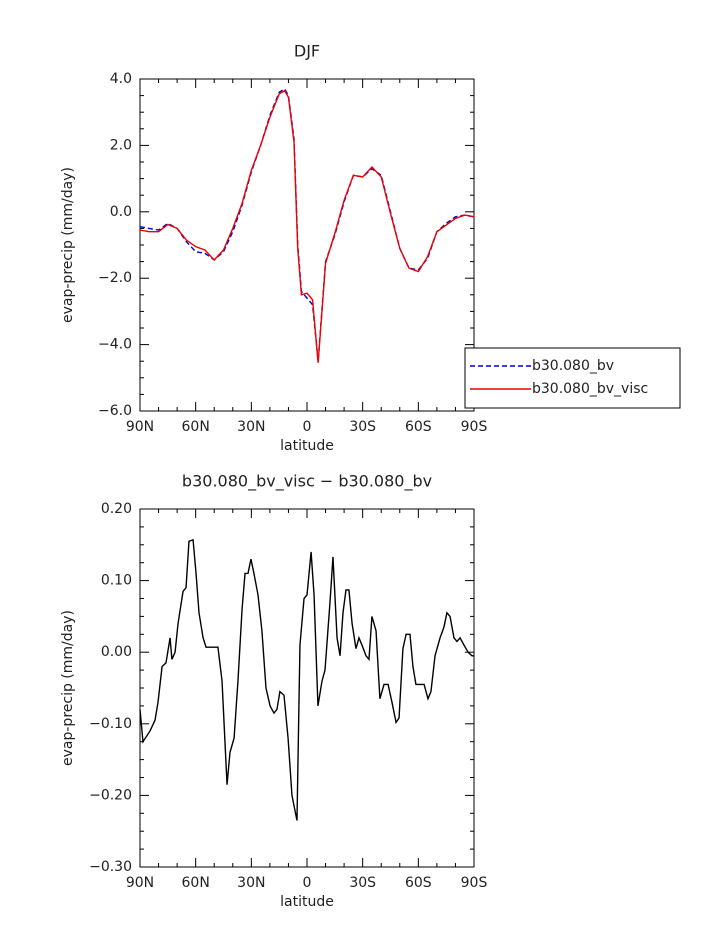  I want to click on chart-title: b30.080_bv_visc − b30.080_bv, so click(307, 482).